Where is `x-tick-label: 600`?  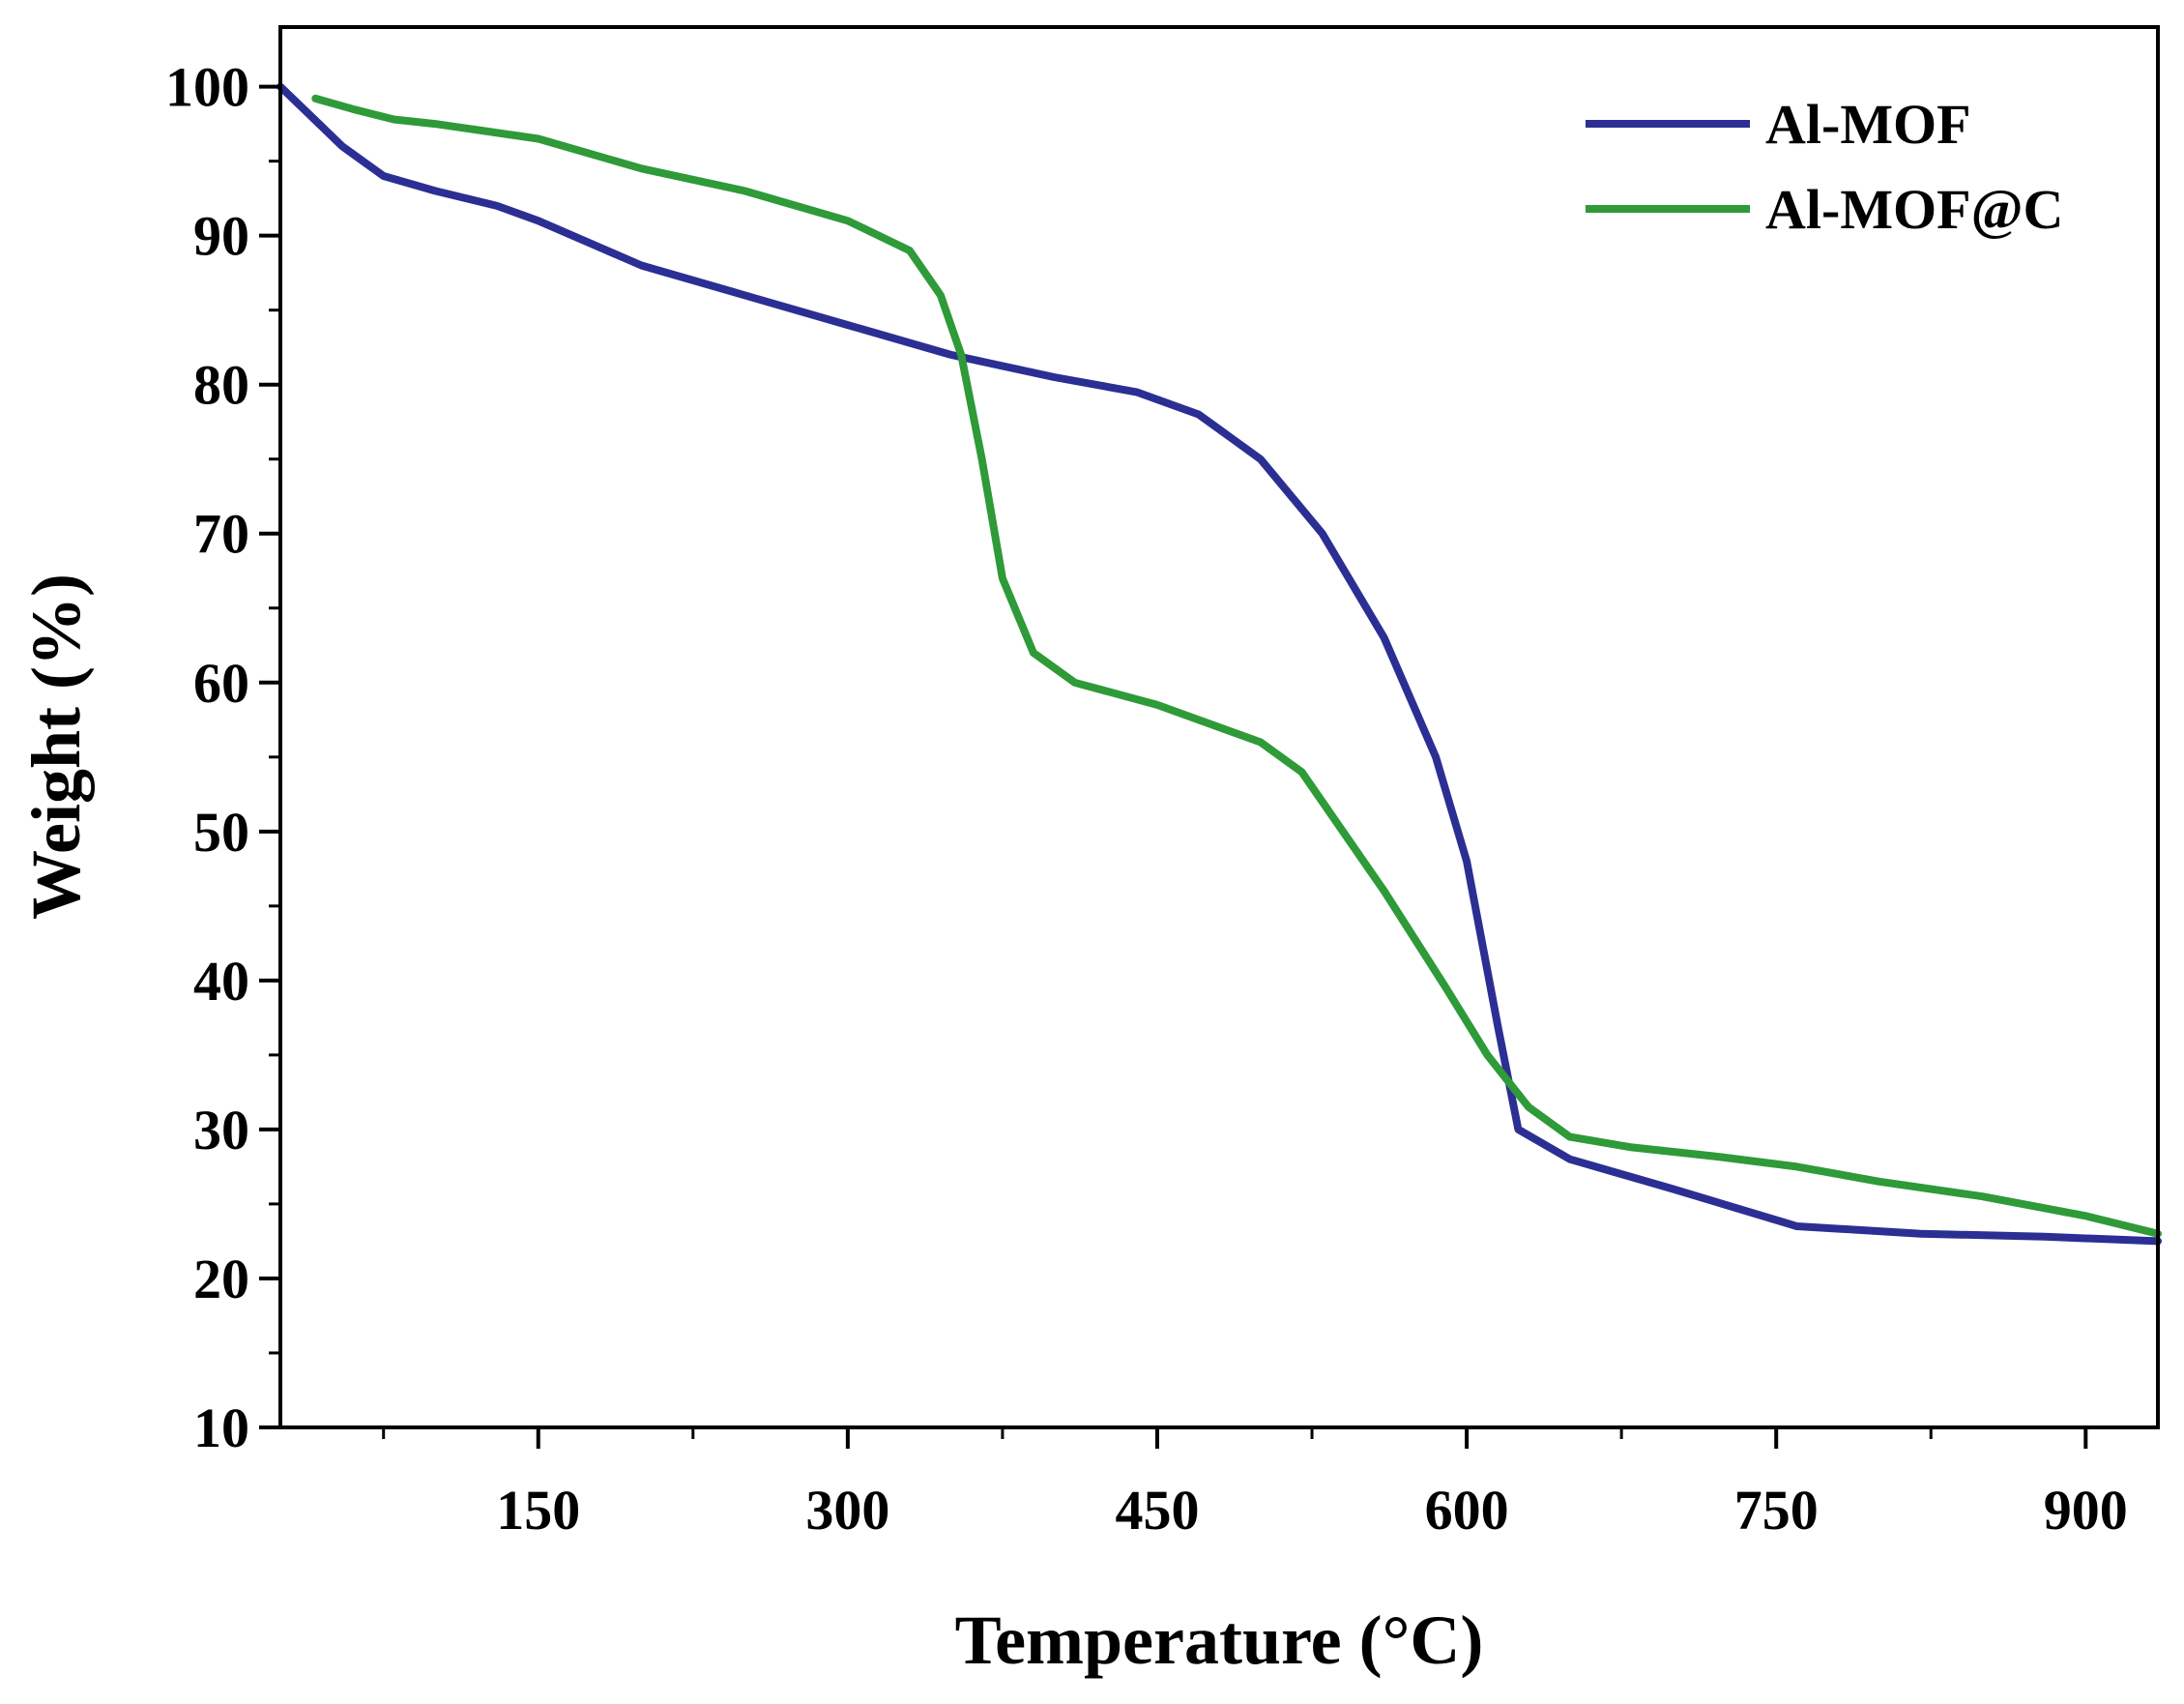
x-tick-label: 600 is located at coordinates (1467, 1510).